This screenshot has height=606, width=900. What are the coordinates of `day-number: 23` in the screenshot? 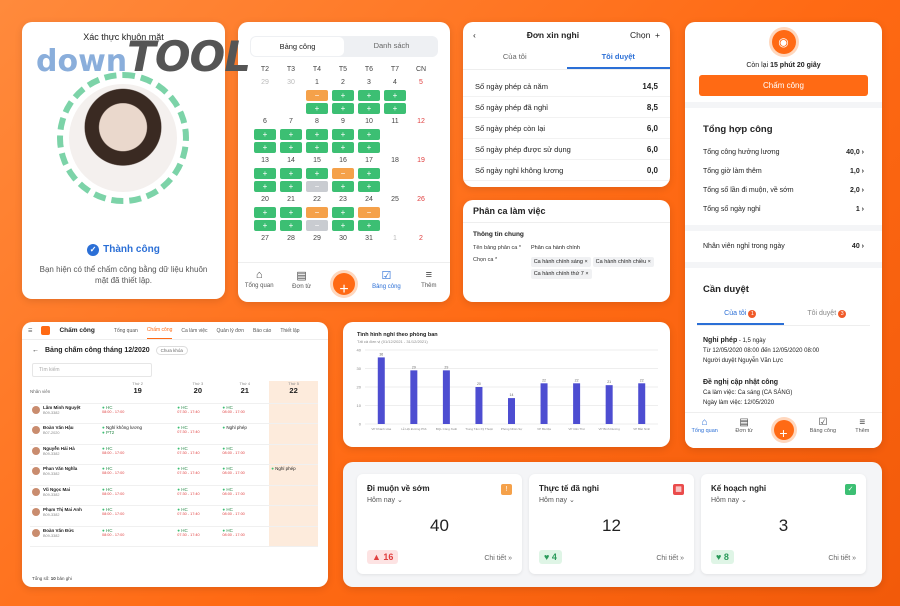 It's located at (343, 199).